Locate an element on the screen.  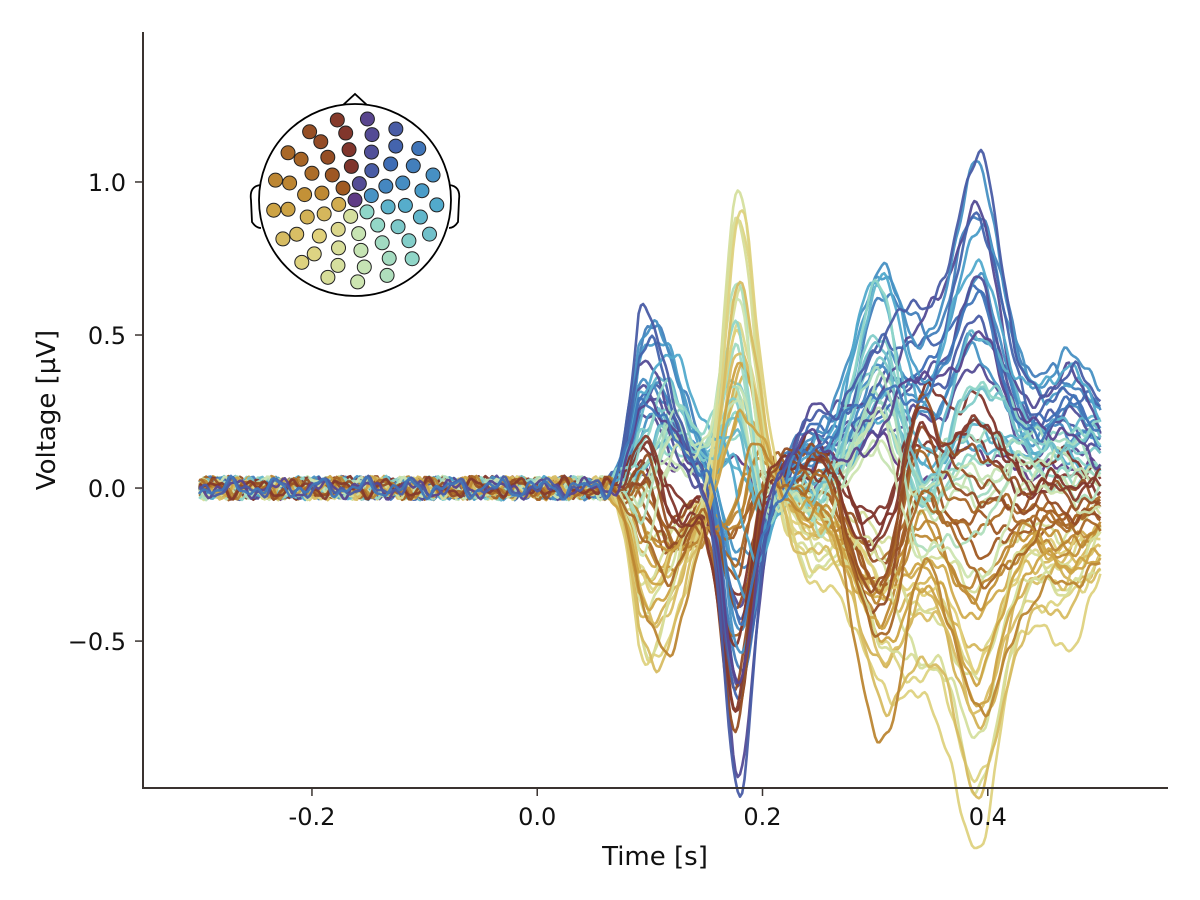
y-tick-label: −0.5 is located at coordinates (97, 642).